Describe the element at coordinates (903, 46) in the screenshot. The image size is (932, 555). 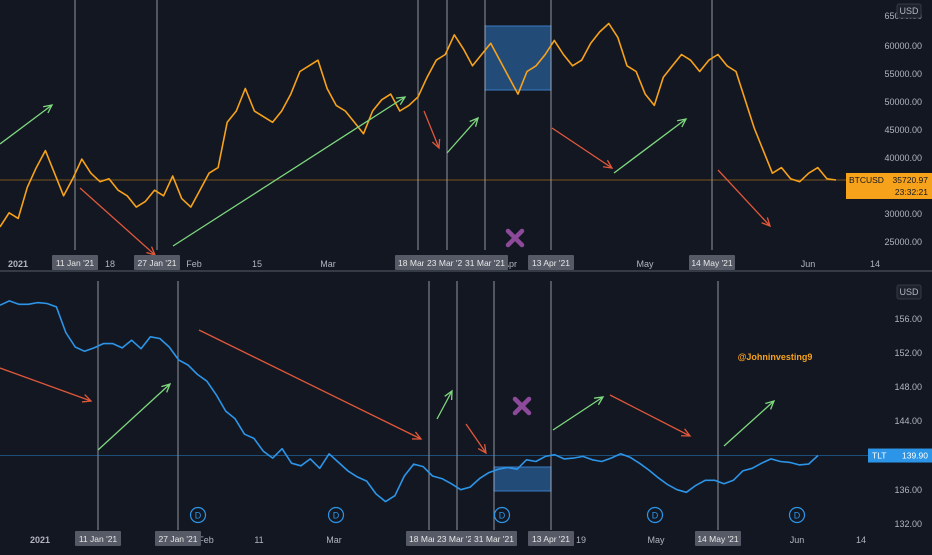
I see `price-tick-label: 60000.00` at that location.